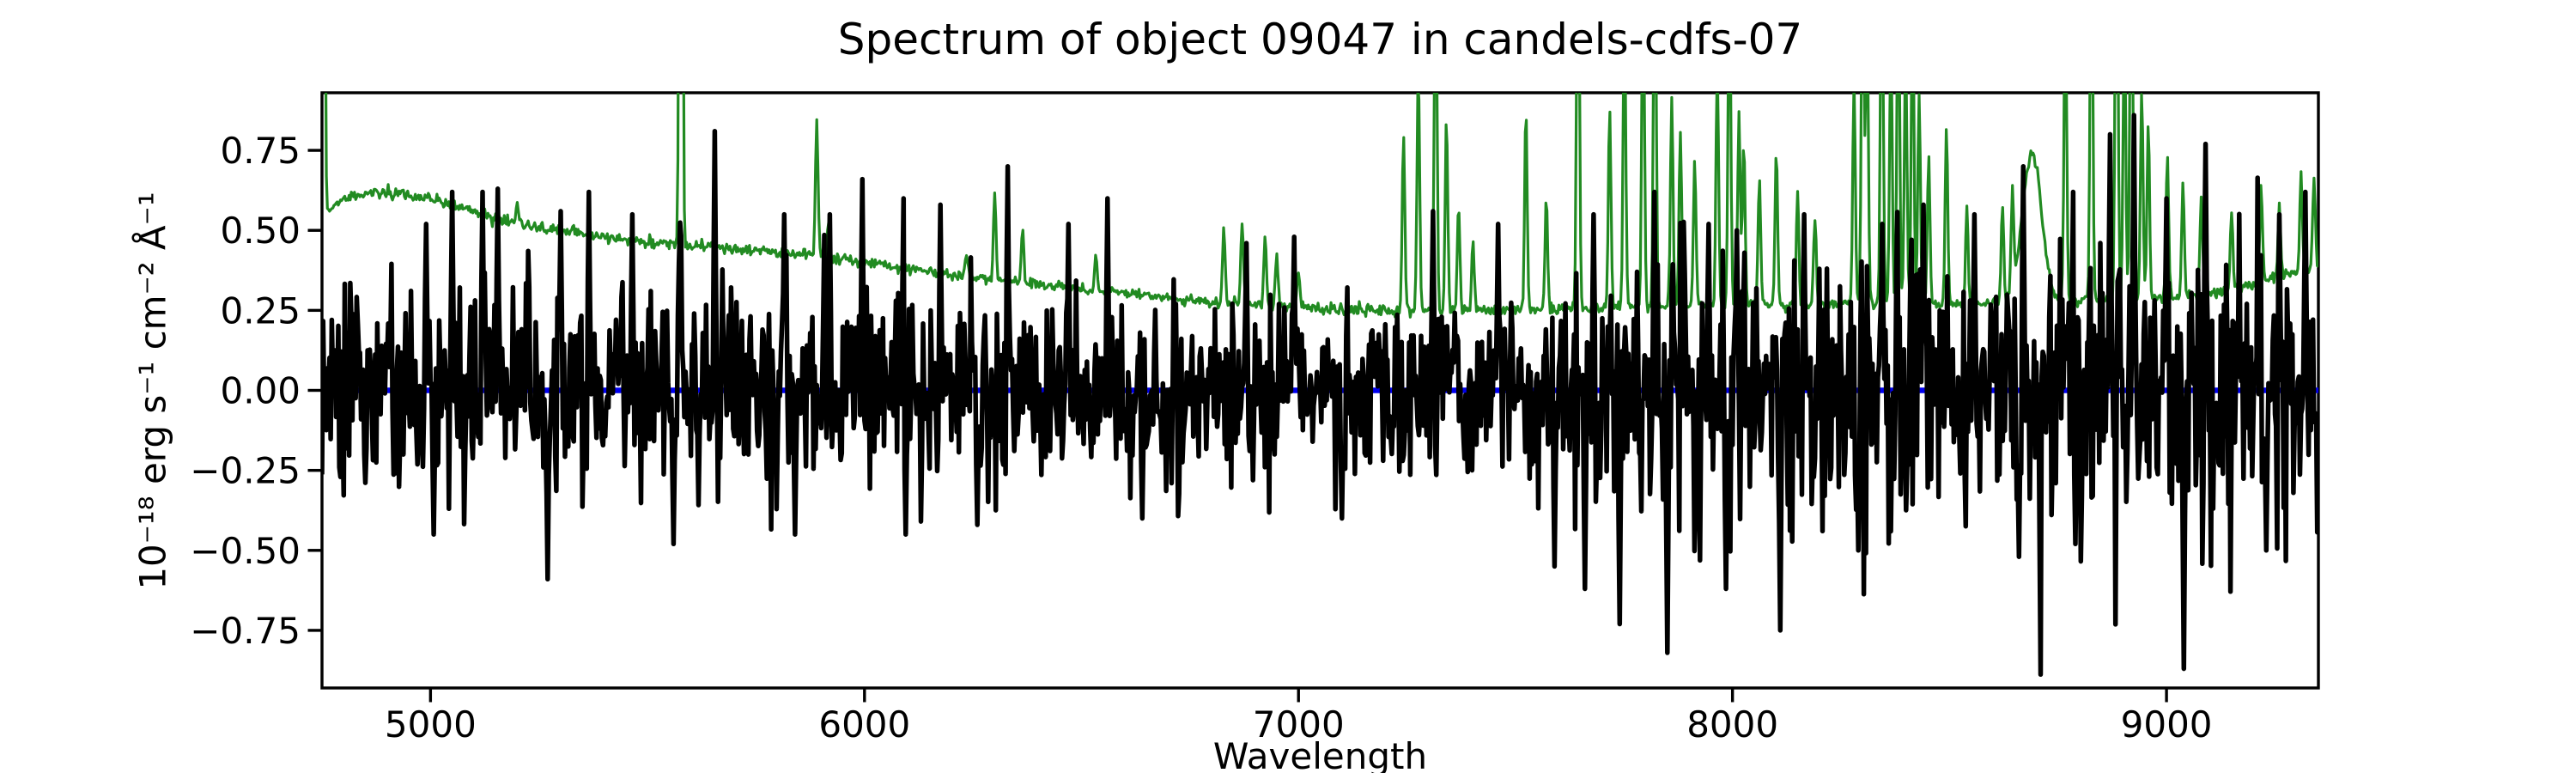 This screenshot has width=2576, height=773. Describe the element at coordinates (1299, 724) in the screenshot. I see `x-tick-label: 7000` at that location.